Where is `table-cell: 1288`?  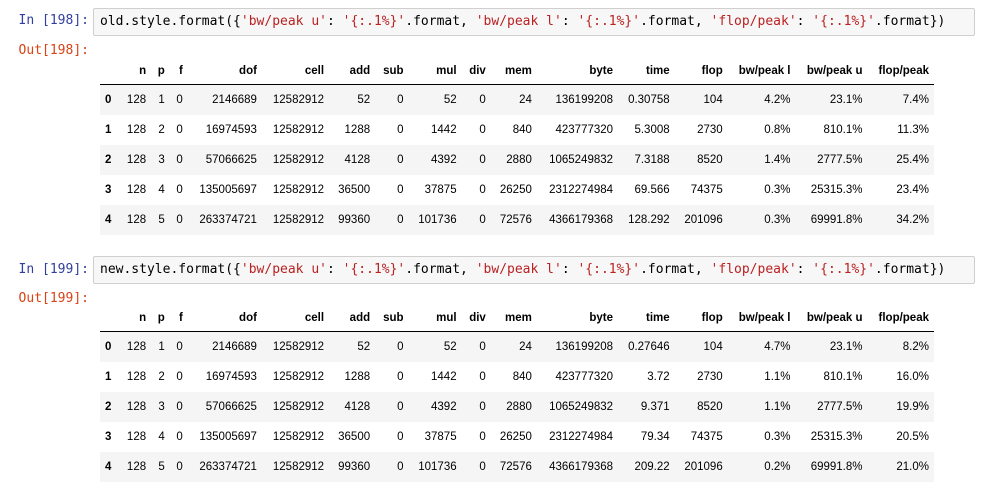 table-cell: 1288 is located at coordinates (357, 129).